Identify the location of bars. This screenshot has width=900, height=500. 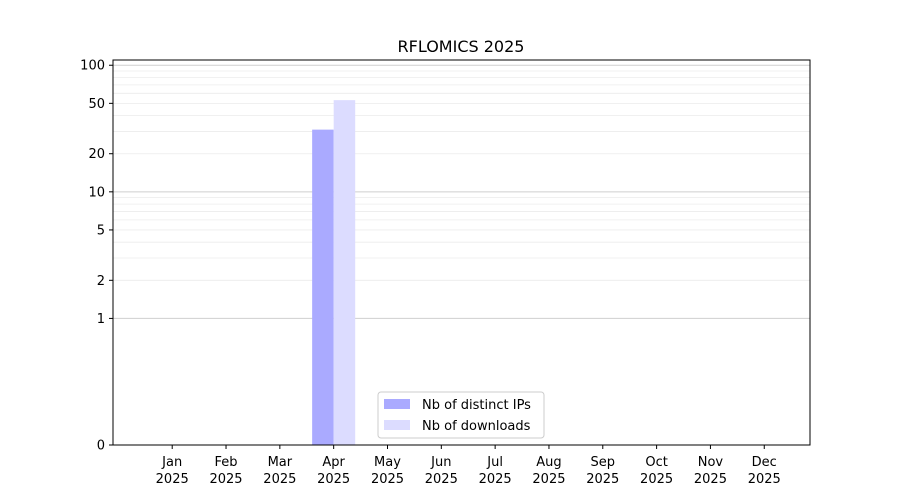
(334, 272).